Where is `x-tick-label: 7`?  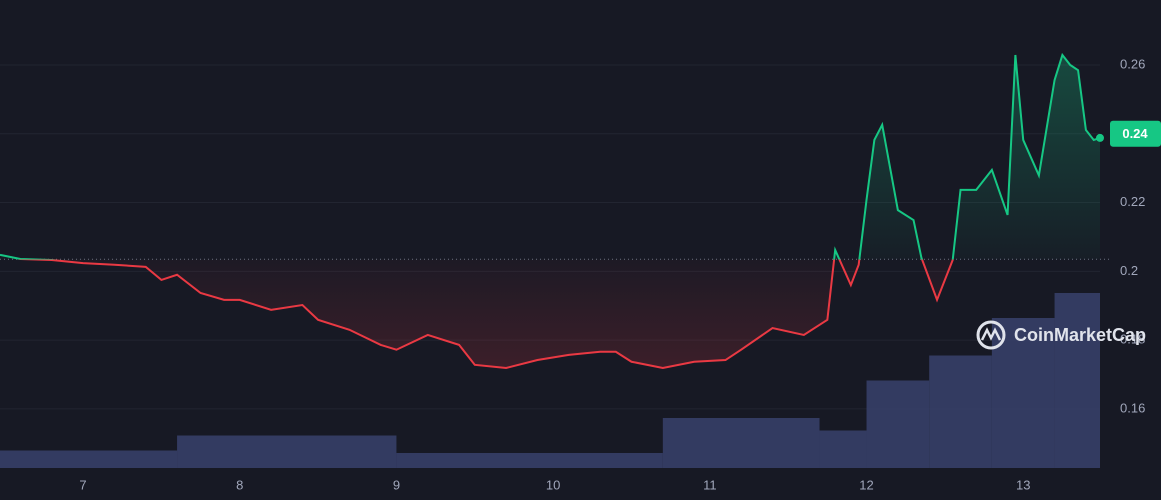 x-tick-label: 7 is located at coordinates (82, 484).